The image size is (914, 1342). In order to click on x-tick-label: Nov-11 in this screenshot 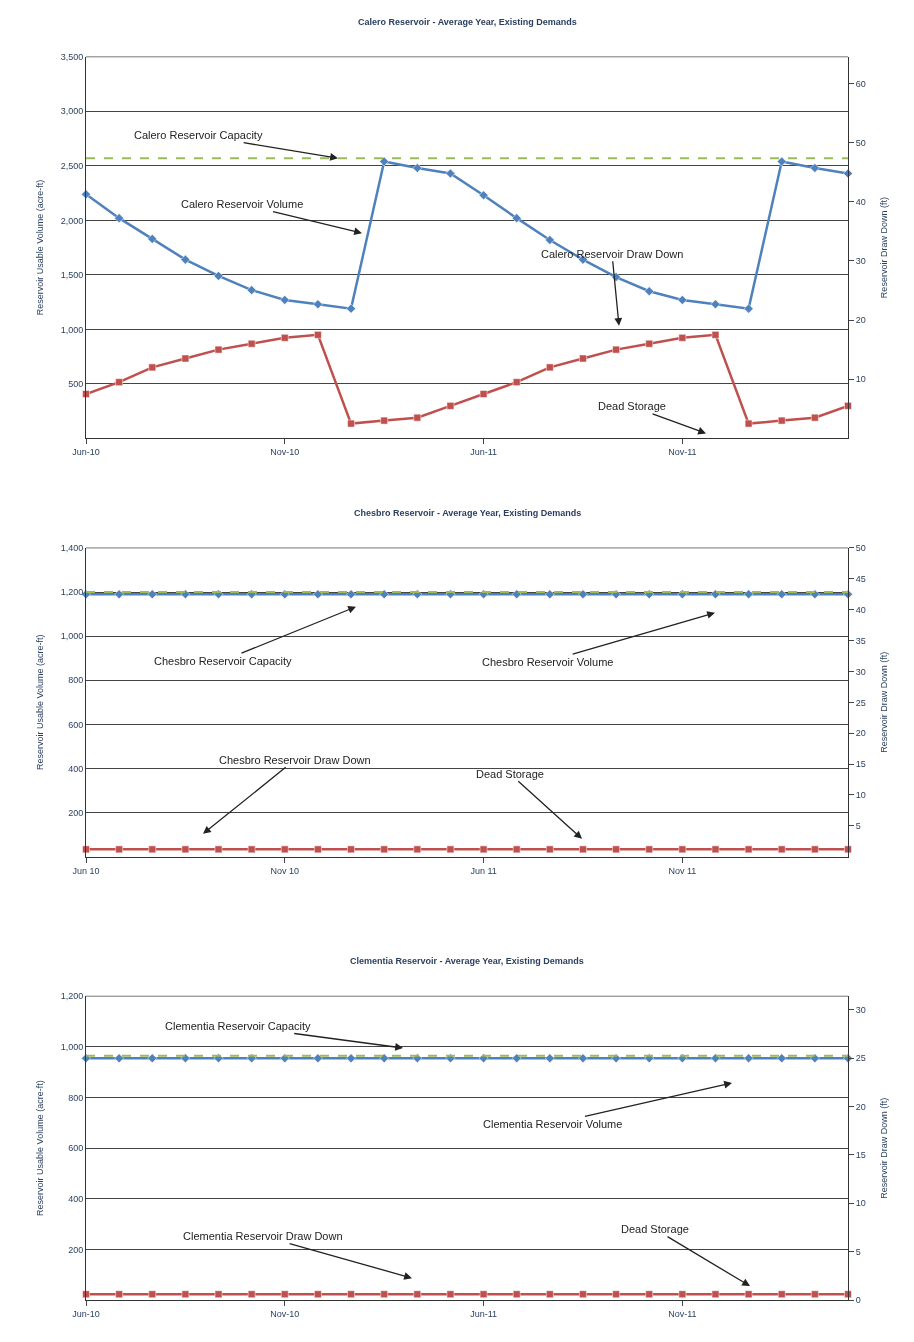, I will do `click(682, 452)`.